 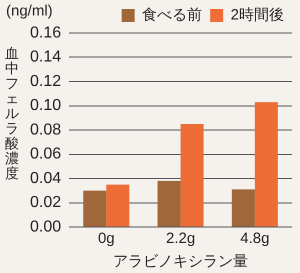 What do you see at coordinates (46, 33) in the screenshot?
I see `y-tick-label: 0.16` at bounding box center [46, 33].